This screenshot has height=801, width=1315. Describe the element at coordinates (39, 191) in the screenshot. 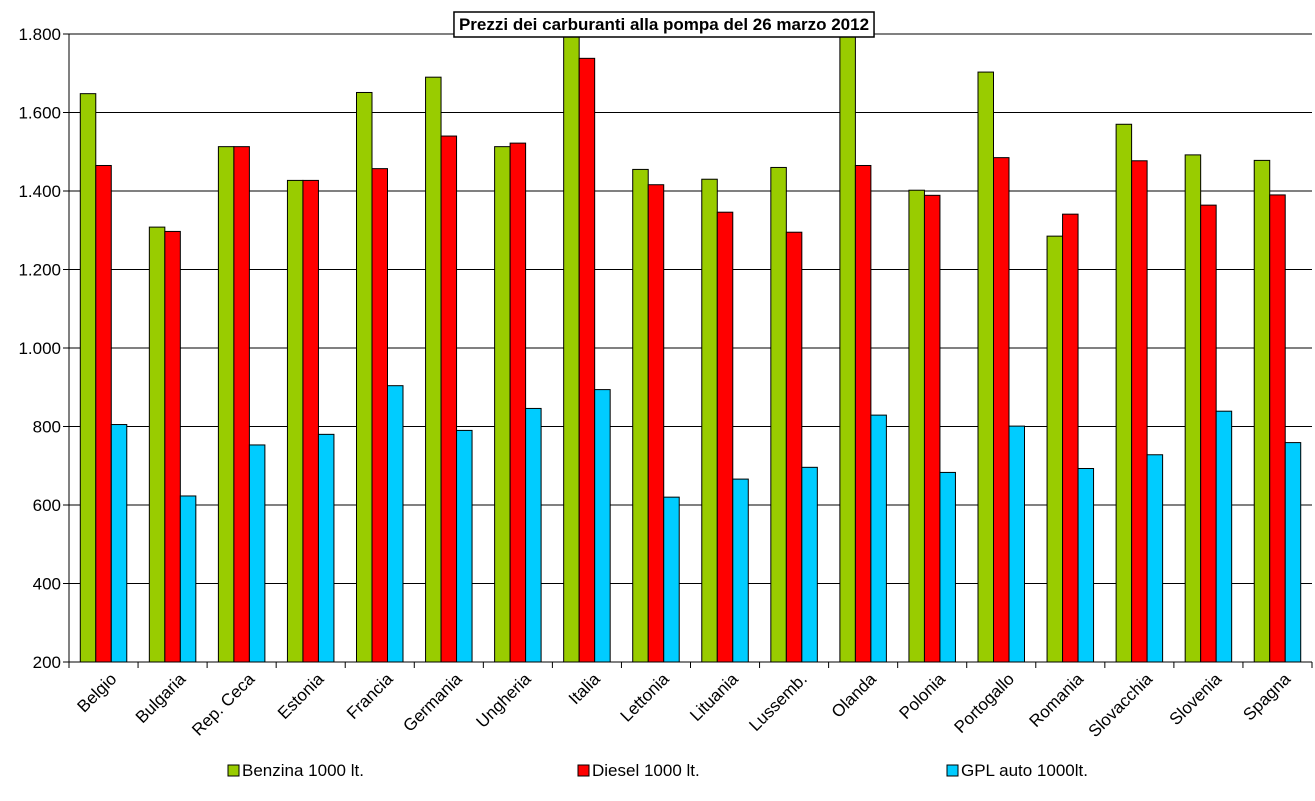

I see `y-tick-label: 1.400` at that location.